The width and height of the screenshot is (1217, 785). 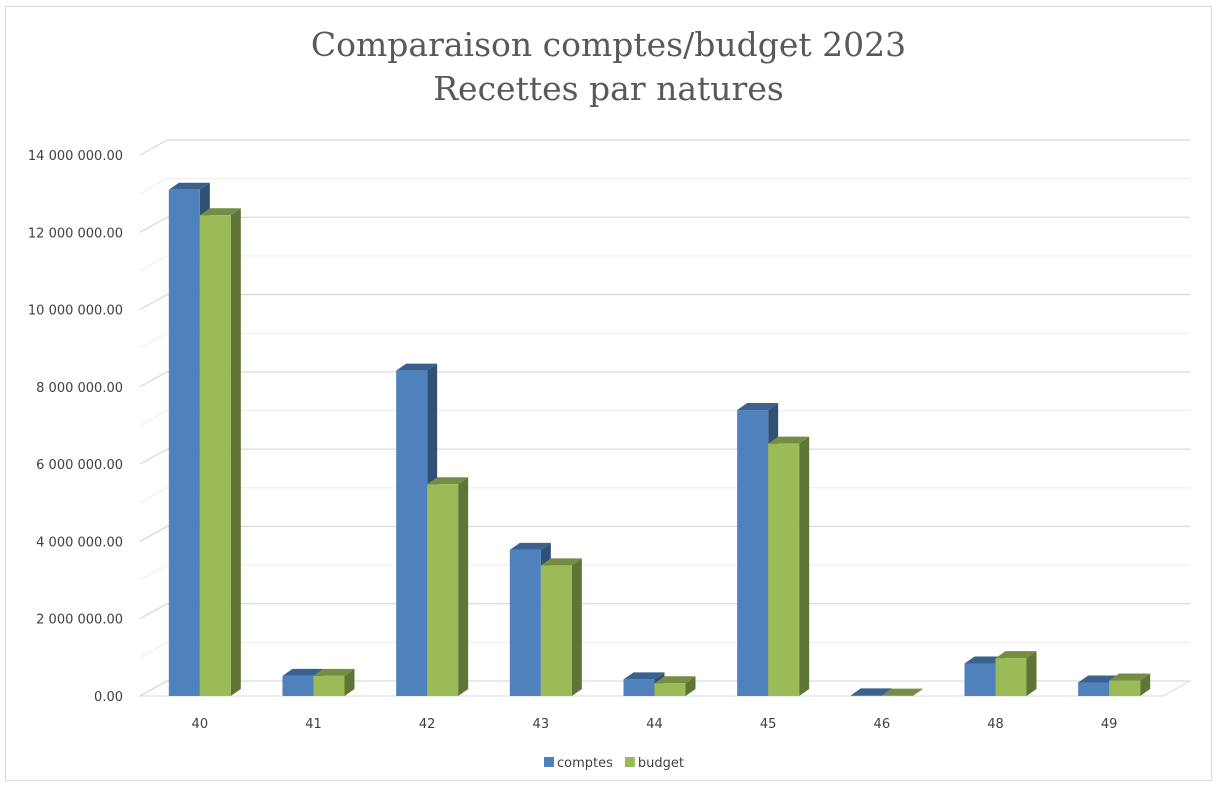 I want to click on x-tick-label: 44, so click(x=654, y=724).